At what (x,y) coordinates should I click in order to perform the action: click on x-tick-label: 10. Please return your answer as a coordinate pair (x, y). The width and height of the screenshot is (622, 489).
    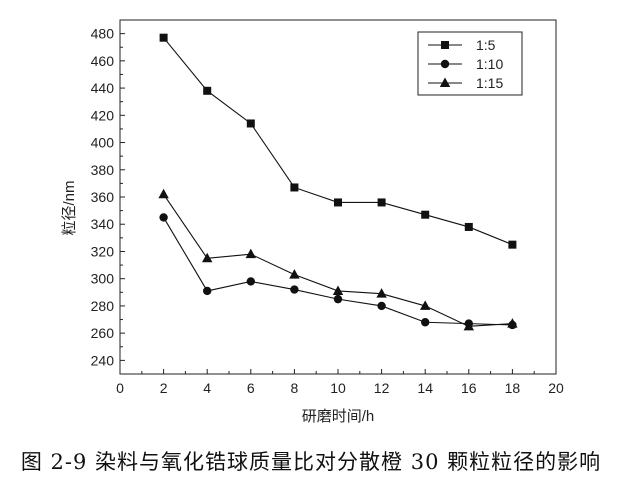
    Looking at the image, I should click on (338, 388).